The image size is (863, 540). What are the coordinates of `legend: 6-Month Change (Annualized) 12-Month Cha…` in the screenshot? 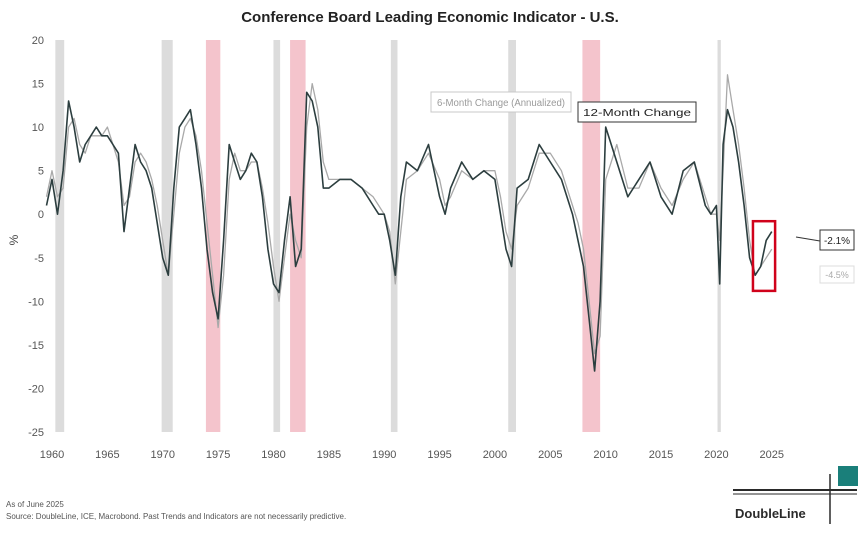 It's located at (563, 107).